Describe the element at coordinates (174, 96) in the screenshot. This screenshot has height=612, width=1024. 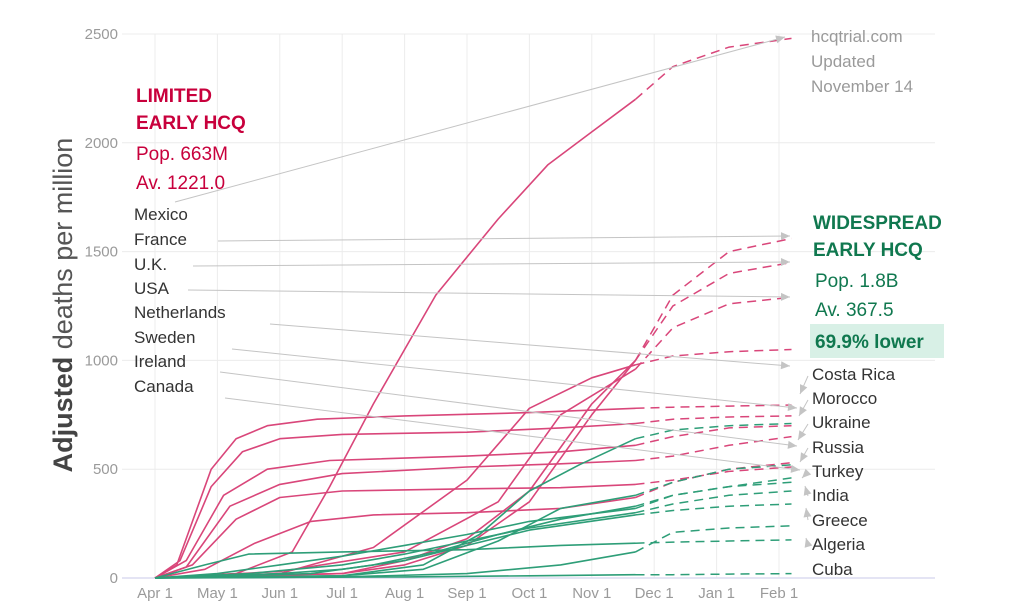
I see `limited-title-1: LIMITED` at that location.